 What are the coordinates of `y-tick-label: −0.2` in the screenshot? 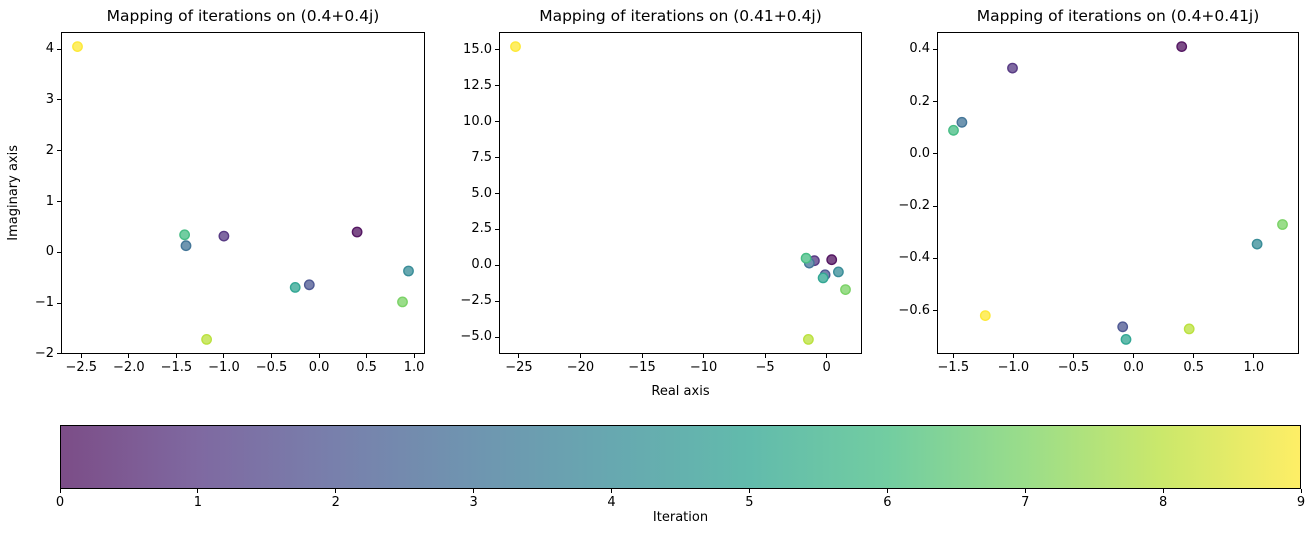 It's located at (914, 206).